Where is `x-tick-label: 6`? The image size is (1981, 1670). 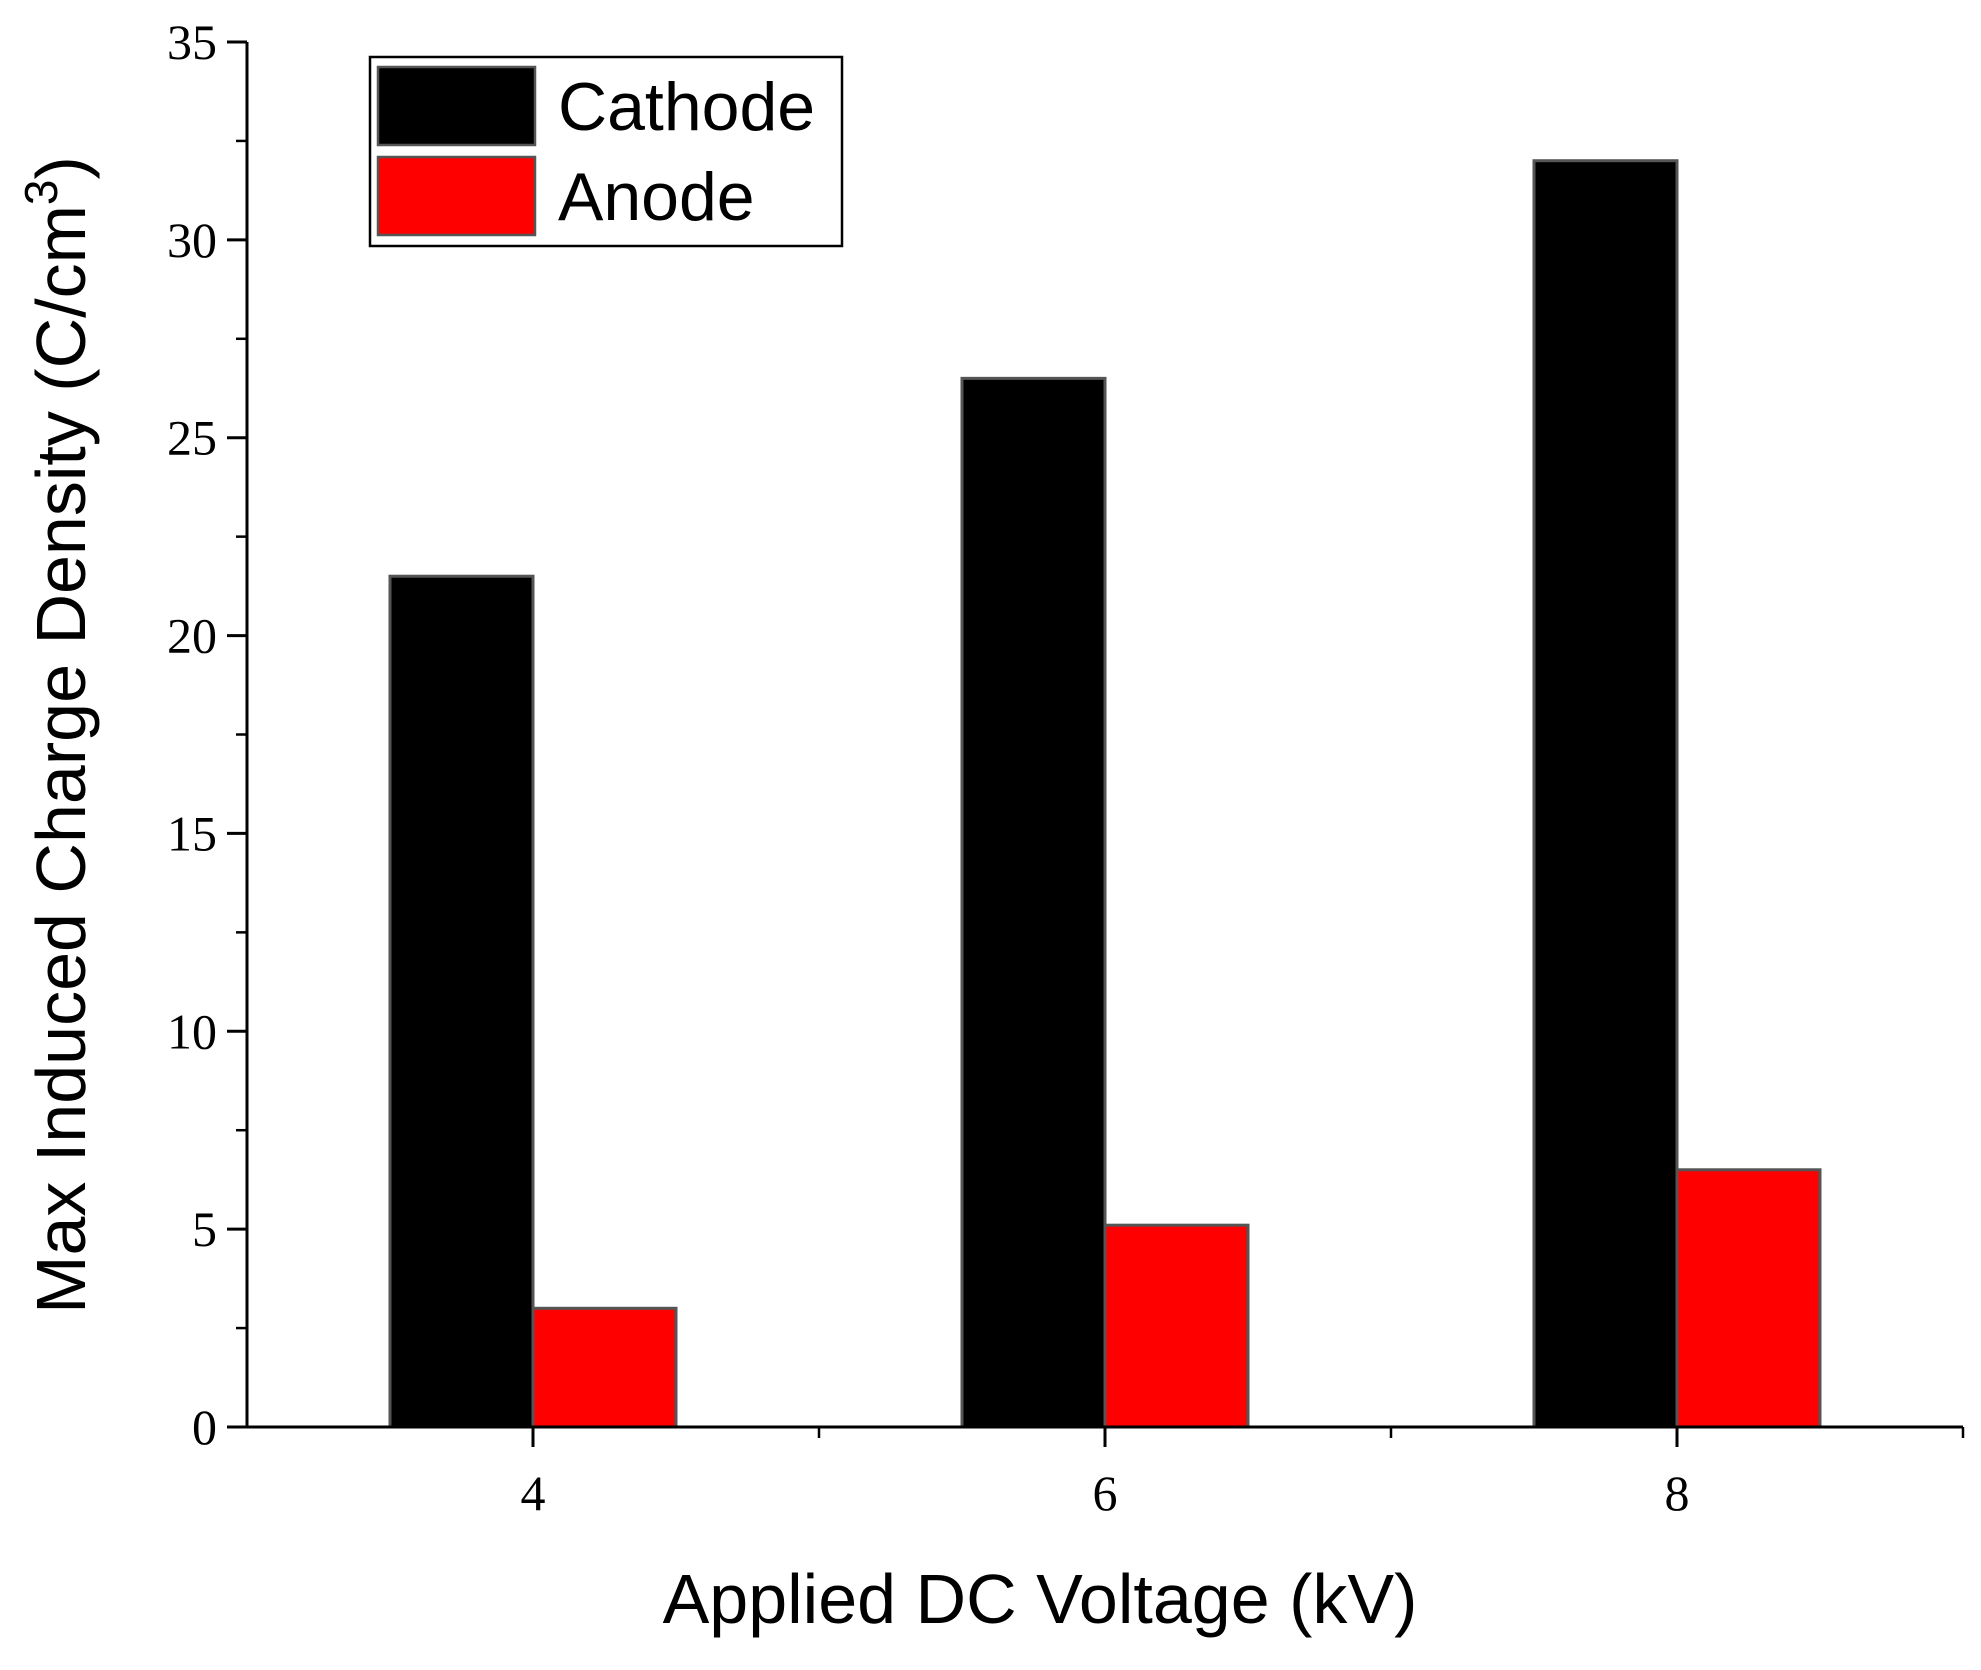
x-tick-label: 6 is located at coordinates (1105, 1493).